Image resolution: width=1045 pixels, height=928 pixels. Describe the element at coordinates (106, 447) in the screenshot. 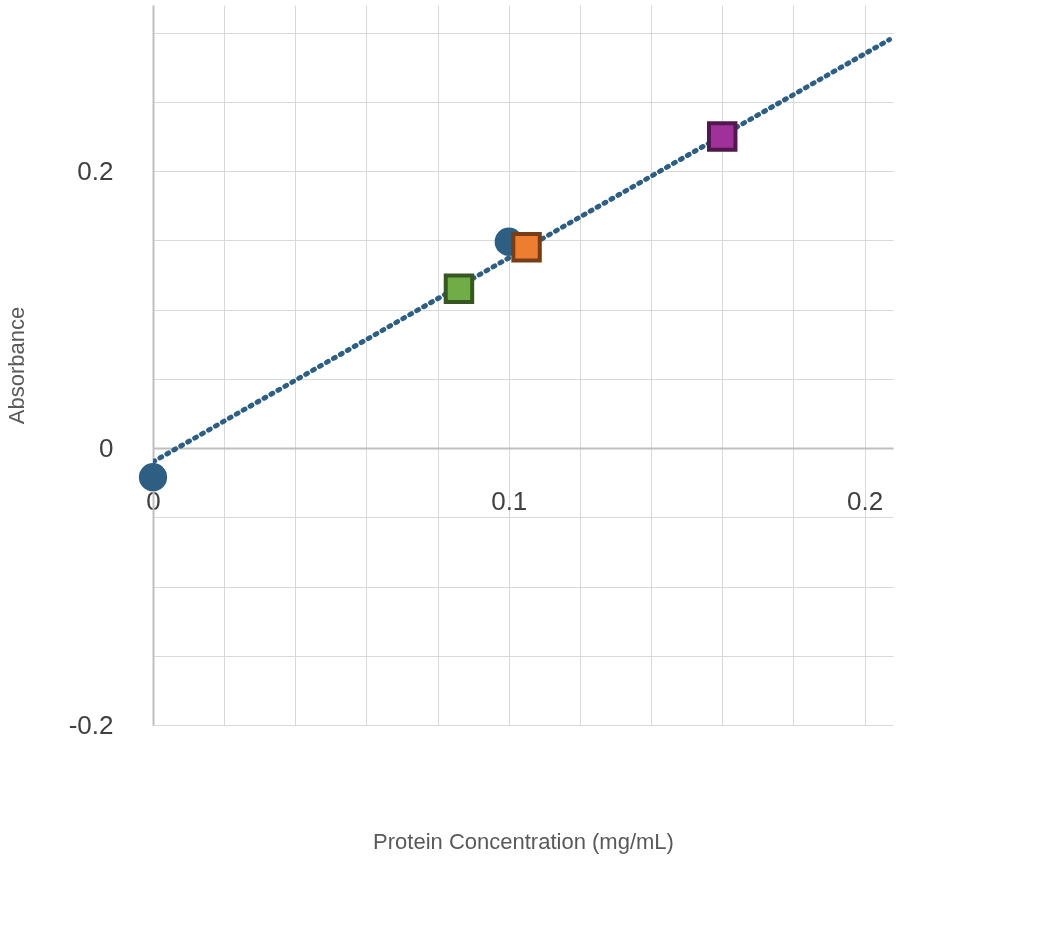

I see `y-tick-label: 0` at that location.